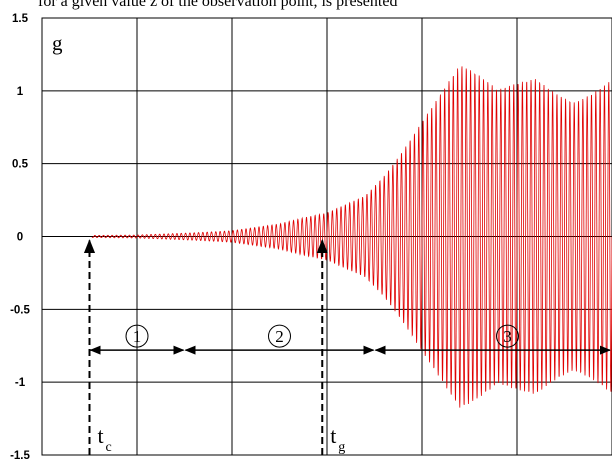 This screenshot has height=459, width=612. What do you see at coordinates (20, 383) in the screenshot?
I see `y-tick-label: -1` at bounding box center [20, 383].